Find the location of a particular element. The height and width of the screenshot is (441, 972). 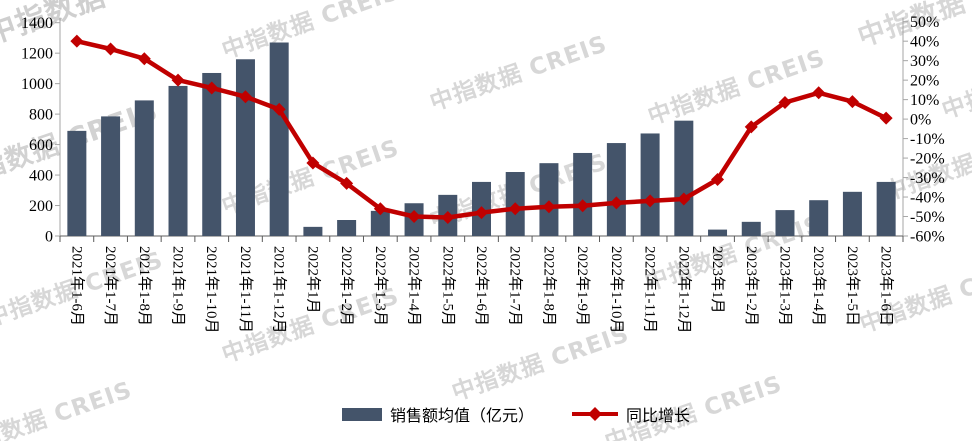

y-axis-left-label: 0 is located at coordinates (49, 237).